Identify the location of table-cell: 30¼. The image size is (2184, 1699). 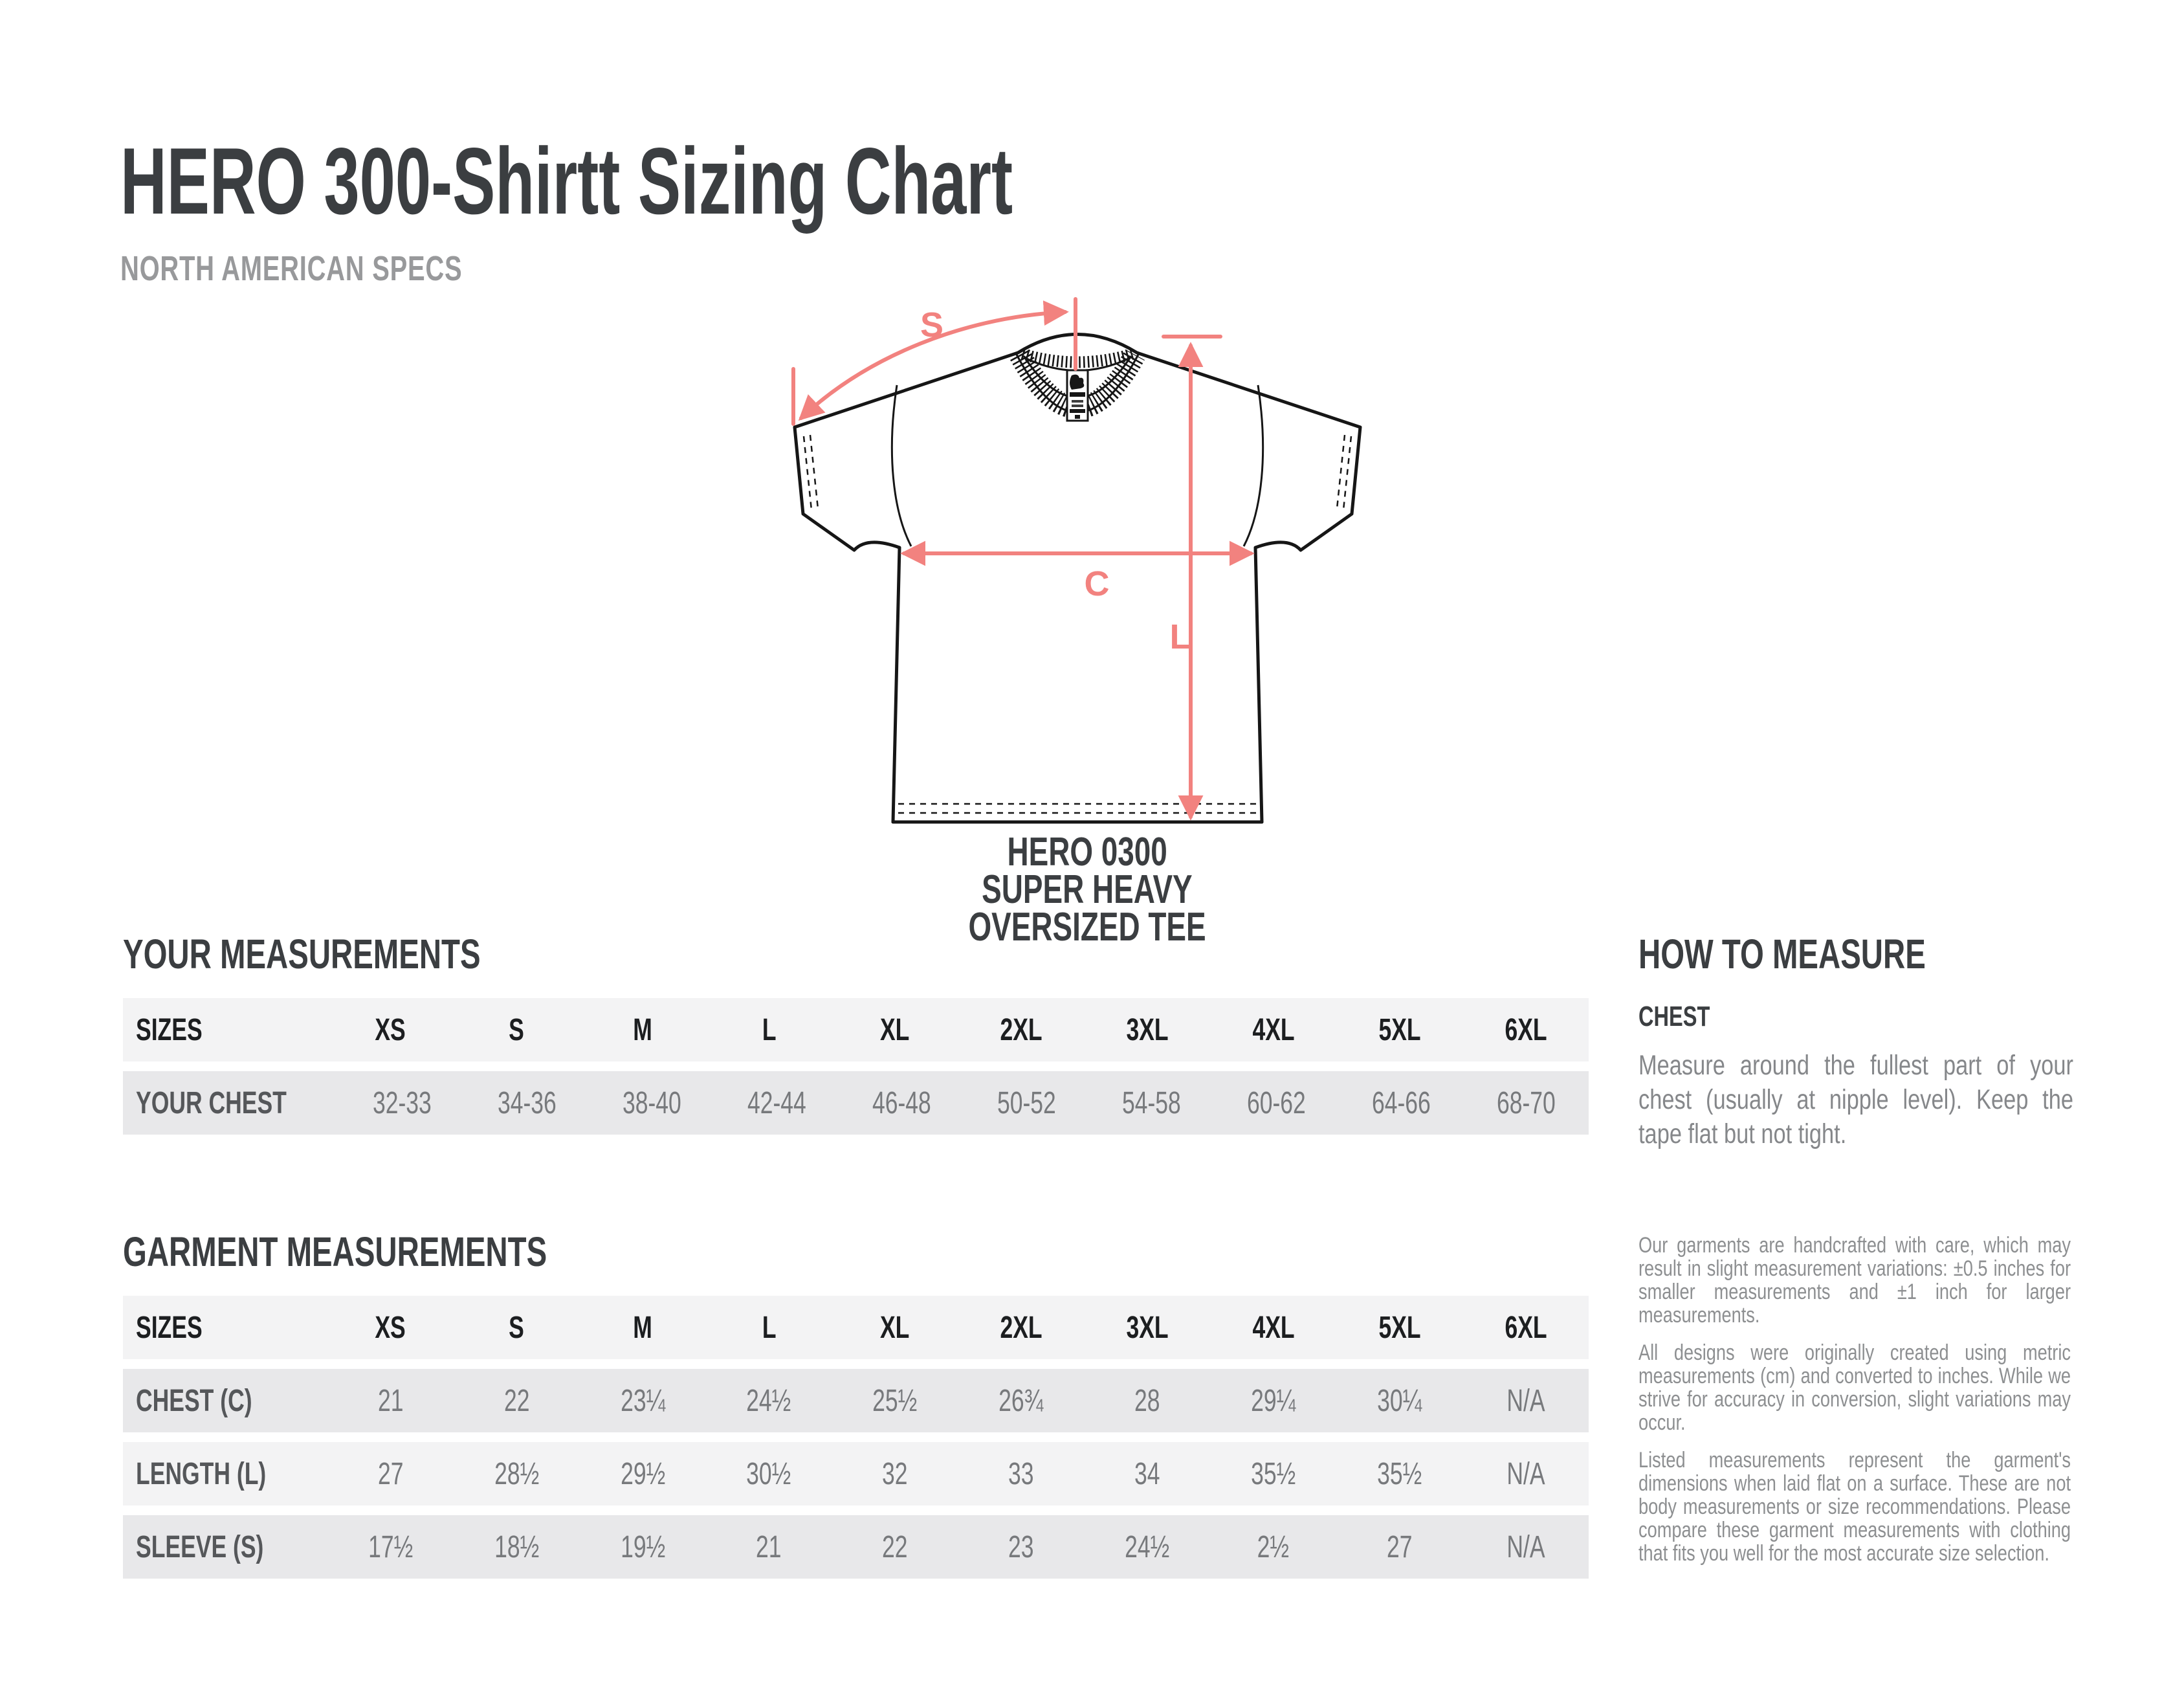
(1399, 1401).